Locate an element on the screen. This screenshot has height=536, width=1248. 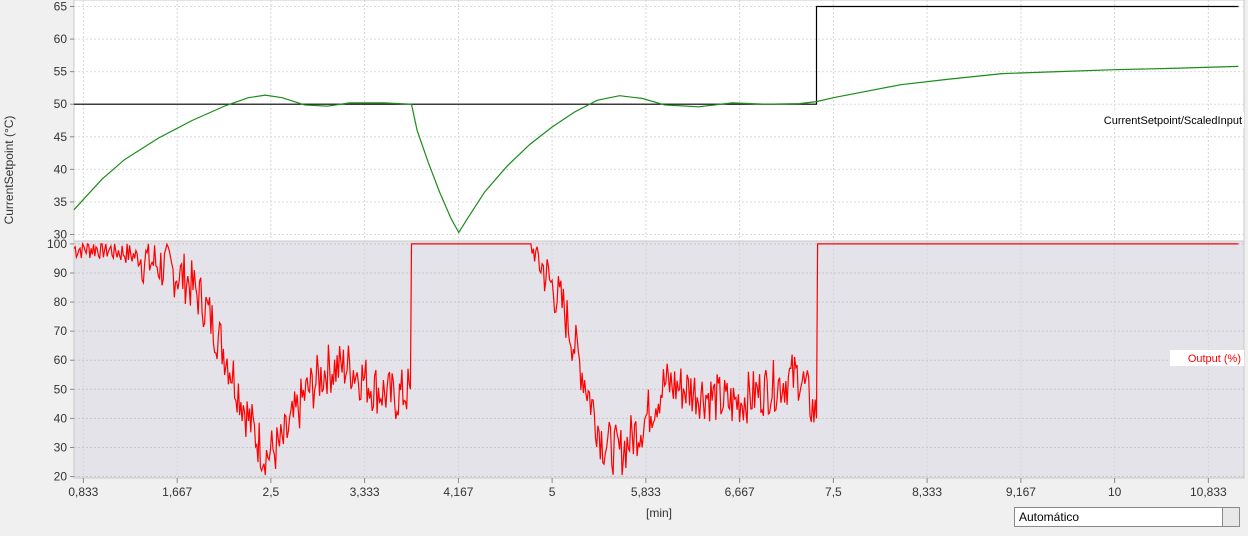
x-tick-label: 6,667 is located at coordinates (740, 492).